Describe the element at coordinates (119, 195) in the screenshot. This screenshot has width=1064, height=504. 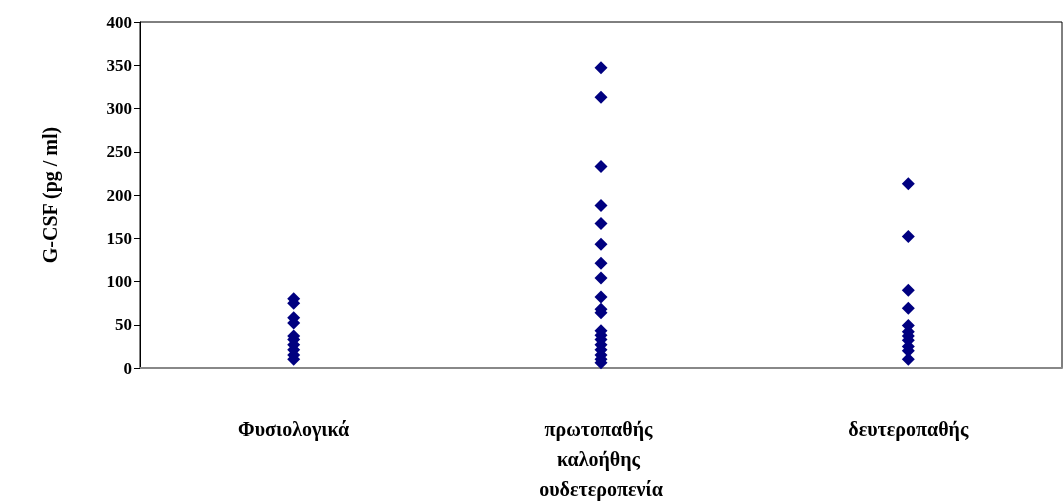
I see `y-tick-label: 200` at that location.